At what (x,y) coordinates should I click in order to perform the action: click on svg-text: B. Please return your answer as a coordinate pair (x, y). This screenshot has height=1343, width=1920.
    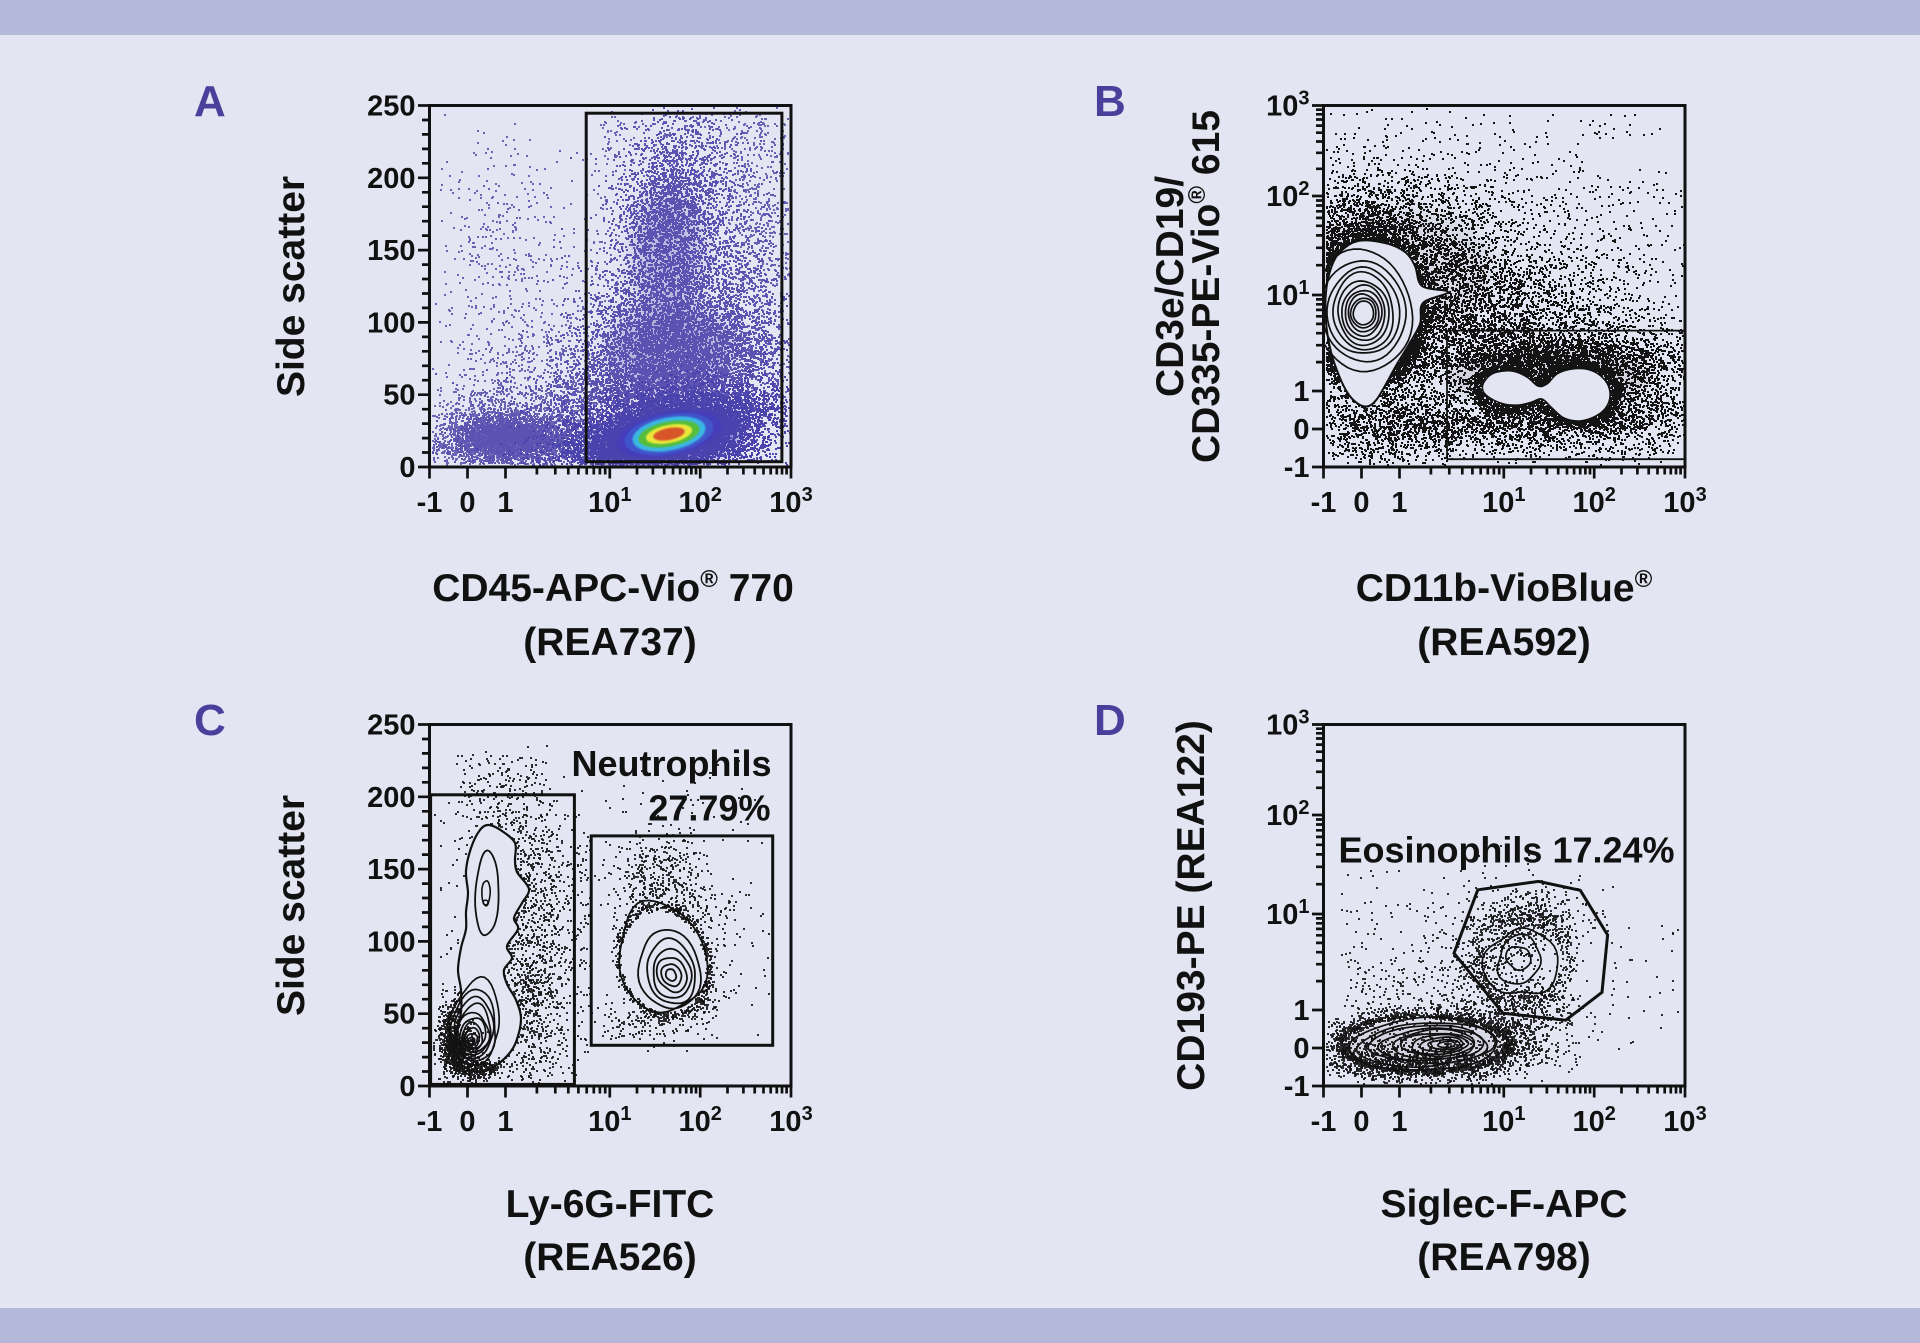
    Looking at the image, I should click on (1110, 101).